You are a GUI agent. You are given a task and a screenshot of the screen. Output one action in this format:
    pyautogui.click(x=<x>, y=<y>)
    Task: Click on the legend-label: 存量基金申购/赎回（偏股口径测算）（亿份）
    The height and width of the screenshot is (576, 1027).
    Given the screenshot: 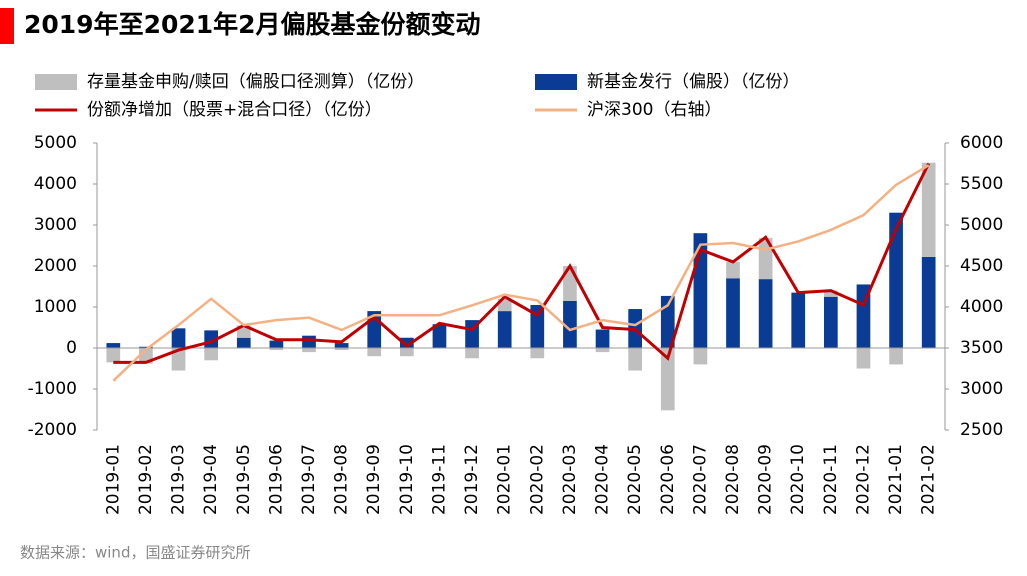 What is the action you would take?
    pyautogui.click(x=255, y=82)
    